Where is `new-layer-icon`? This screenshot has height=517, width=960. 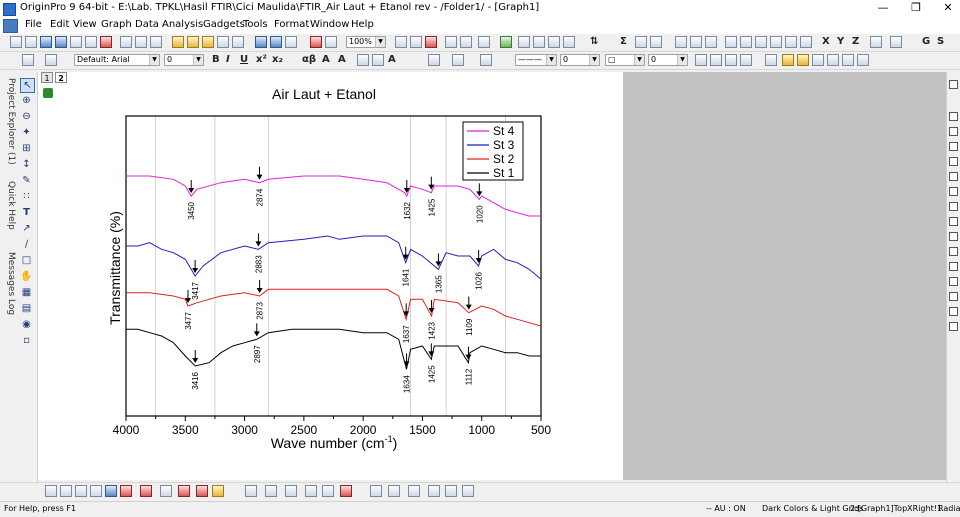
new-layer-icon is located at coordinates (953, 221).